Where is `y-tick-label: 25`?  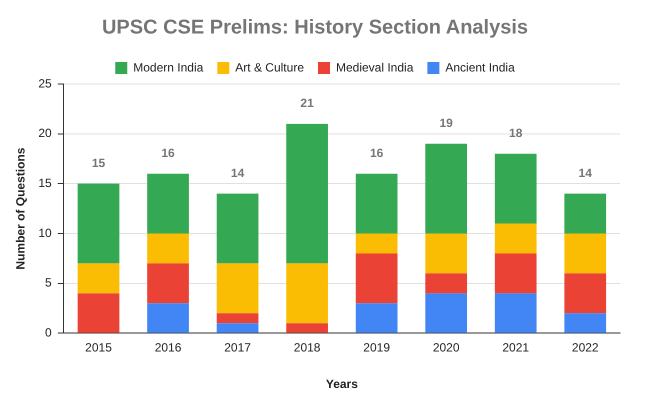
y-tick-label: 25 is located at coordinates (45, 83).